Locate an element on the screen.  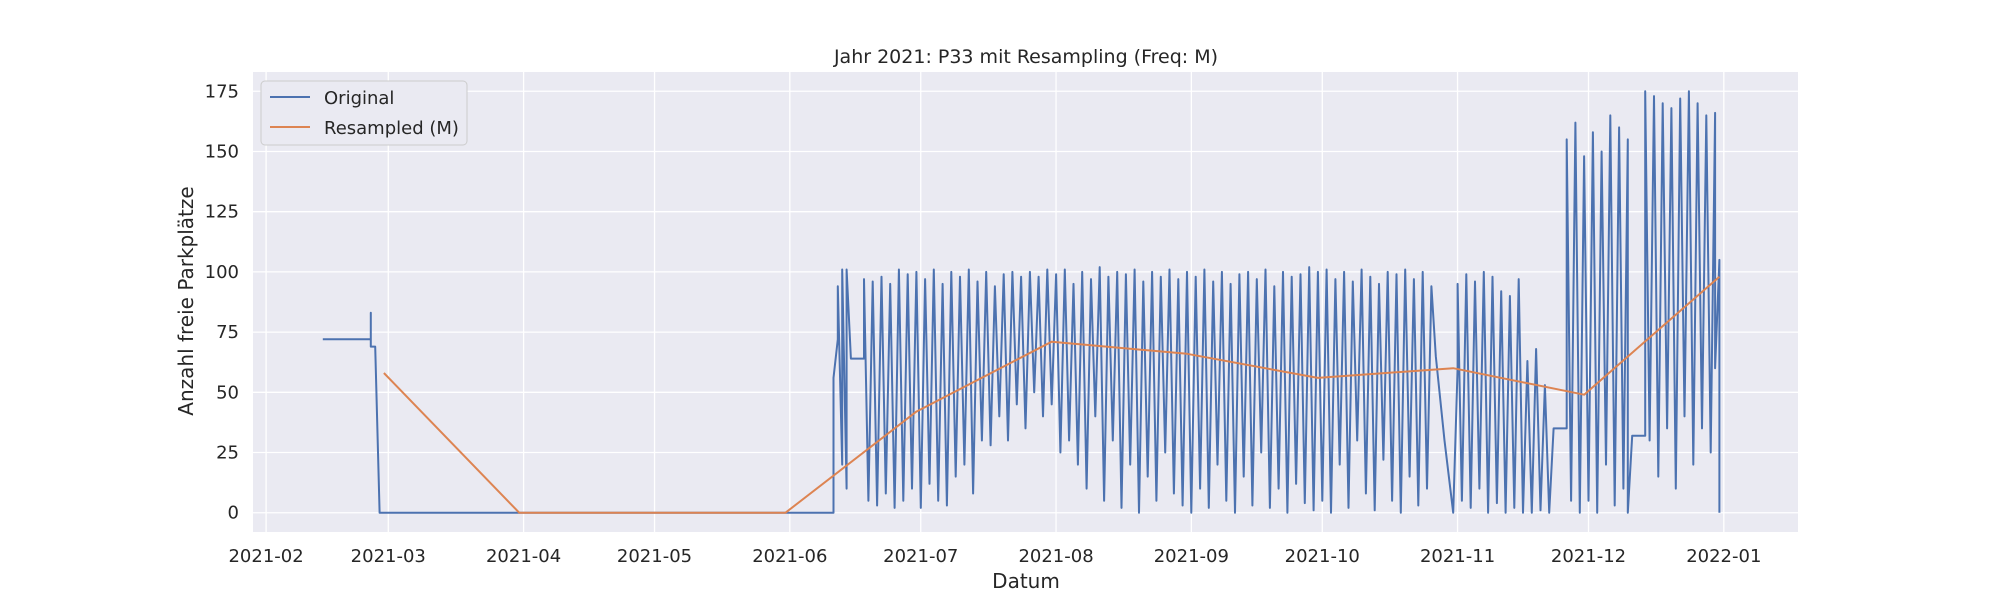
x-tick-label: 2022-01 is located at coordinates (1723, 556).